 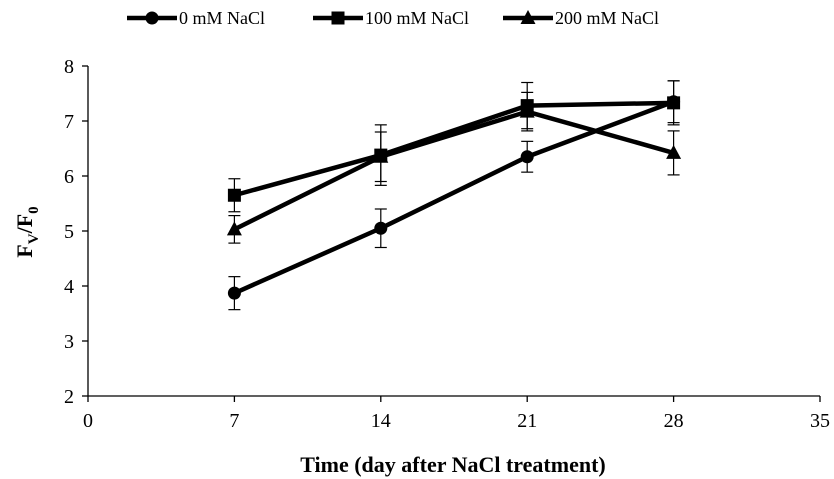 What do you see at coordinates (234, 421) in the screenshot?
I see `x-tick-label: 7` at bounding box center [234, 421].